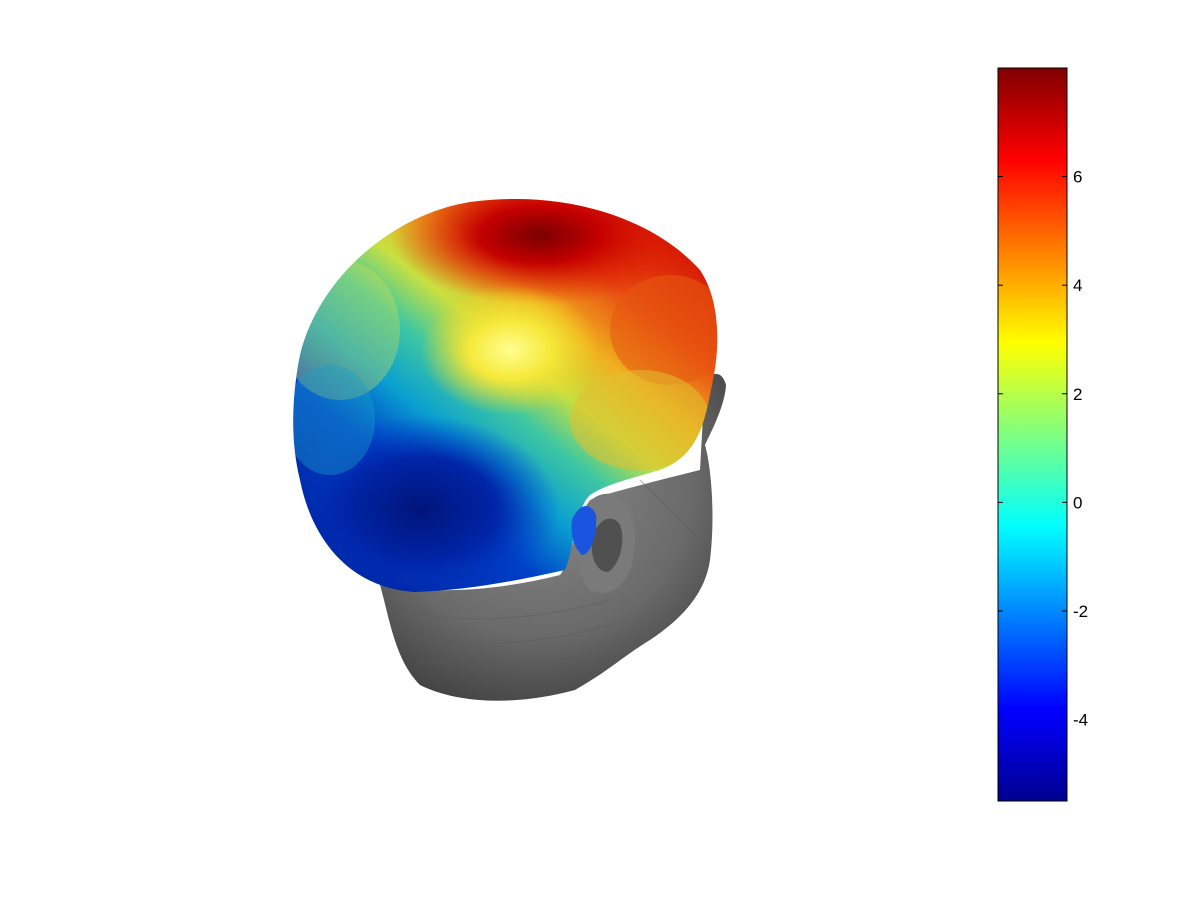  Describe the element at coordinates (1077, 285) in the screenshot. I see `colorbar-tick-label: 4` at that location.